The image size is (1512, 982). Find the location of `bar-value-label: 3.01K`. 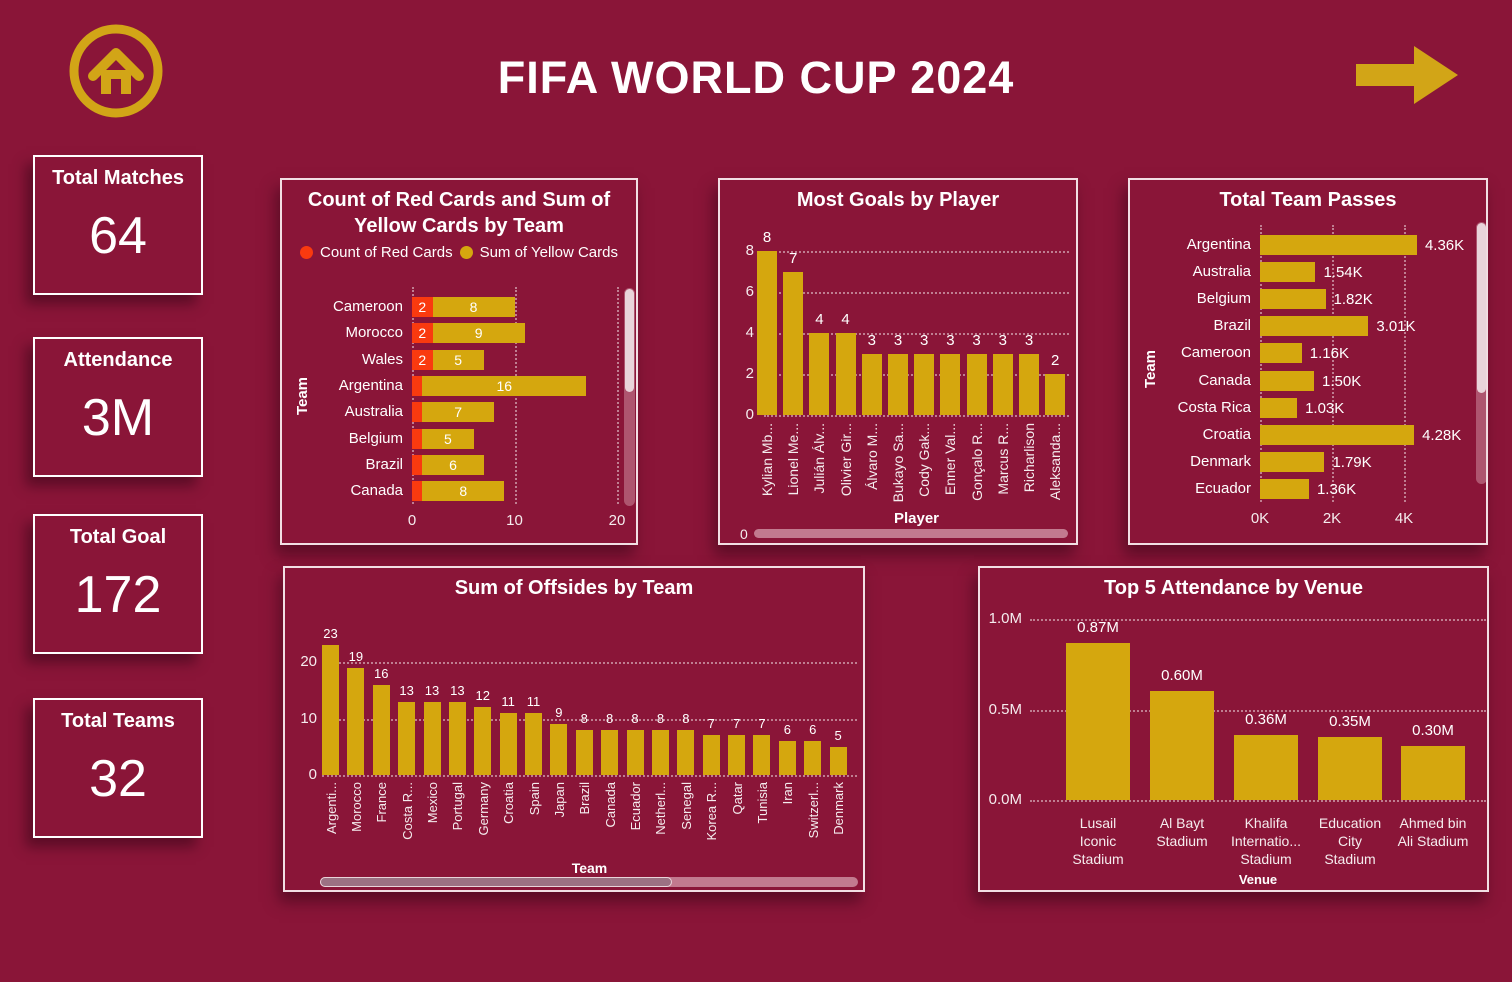

bar-value-label: 3.01K is located at coordinates (1396, 327).